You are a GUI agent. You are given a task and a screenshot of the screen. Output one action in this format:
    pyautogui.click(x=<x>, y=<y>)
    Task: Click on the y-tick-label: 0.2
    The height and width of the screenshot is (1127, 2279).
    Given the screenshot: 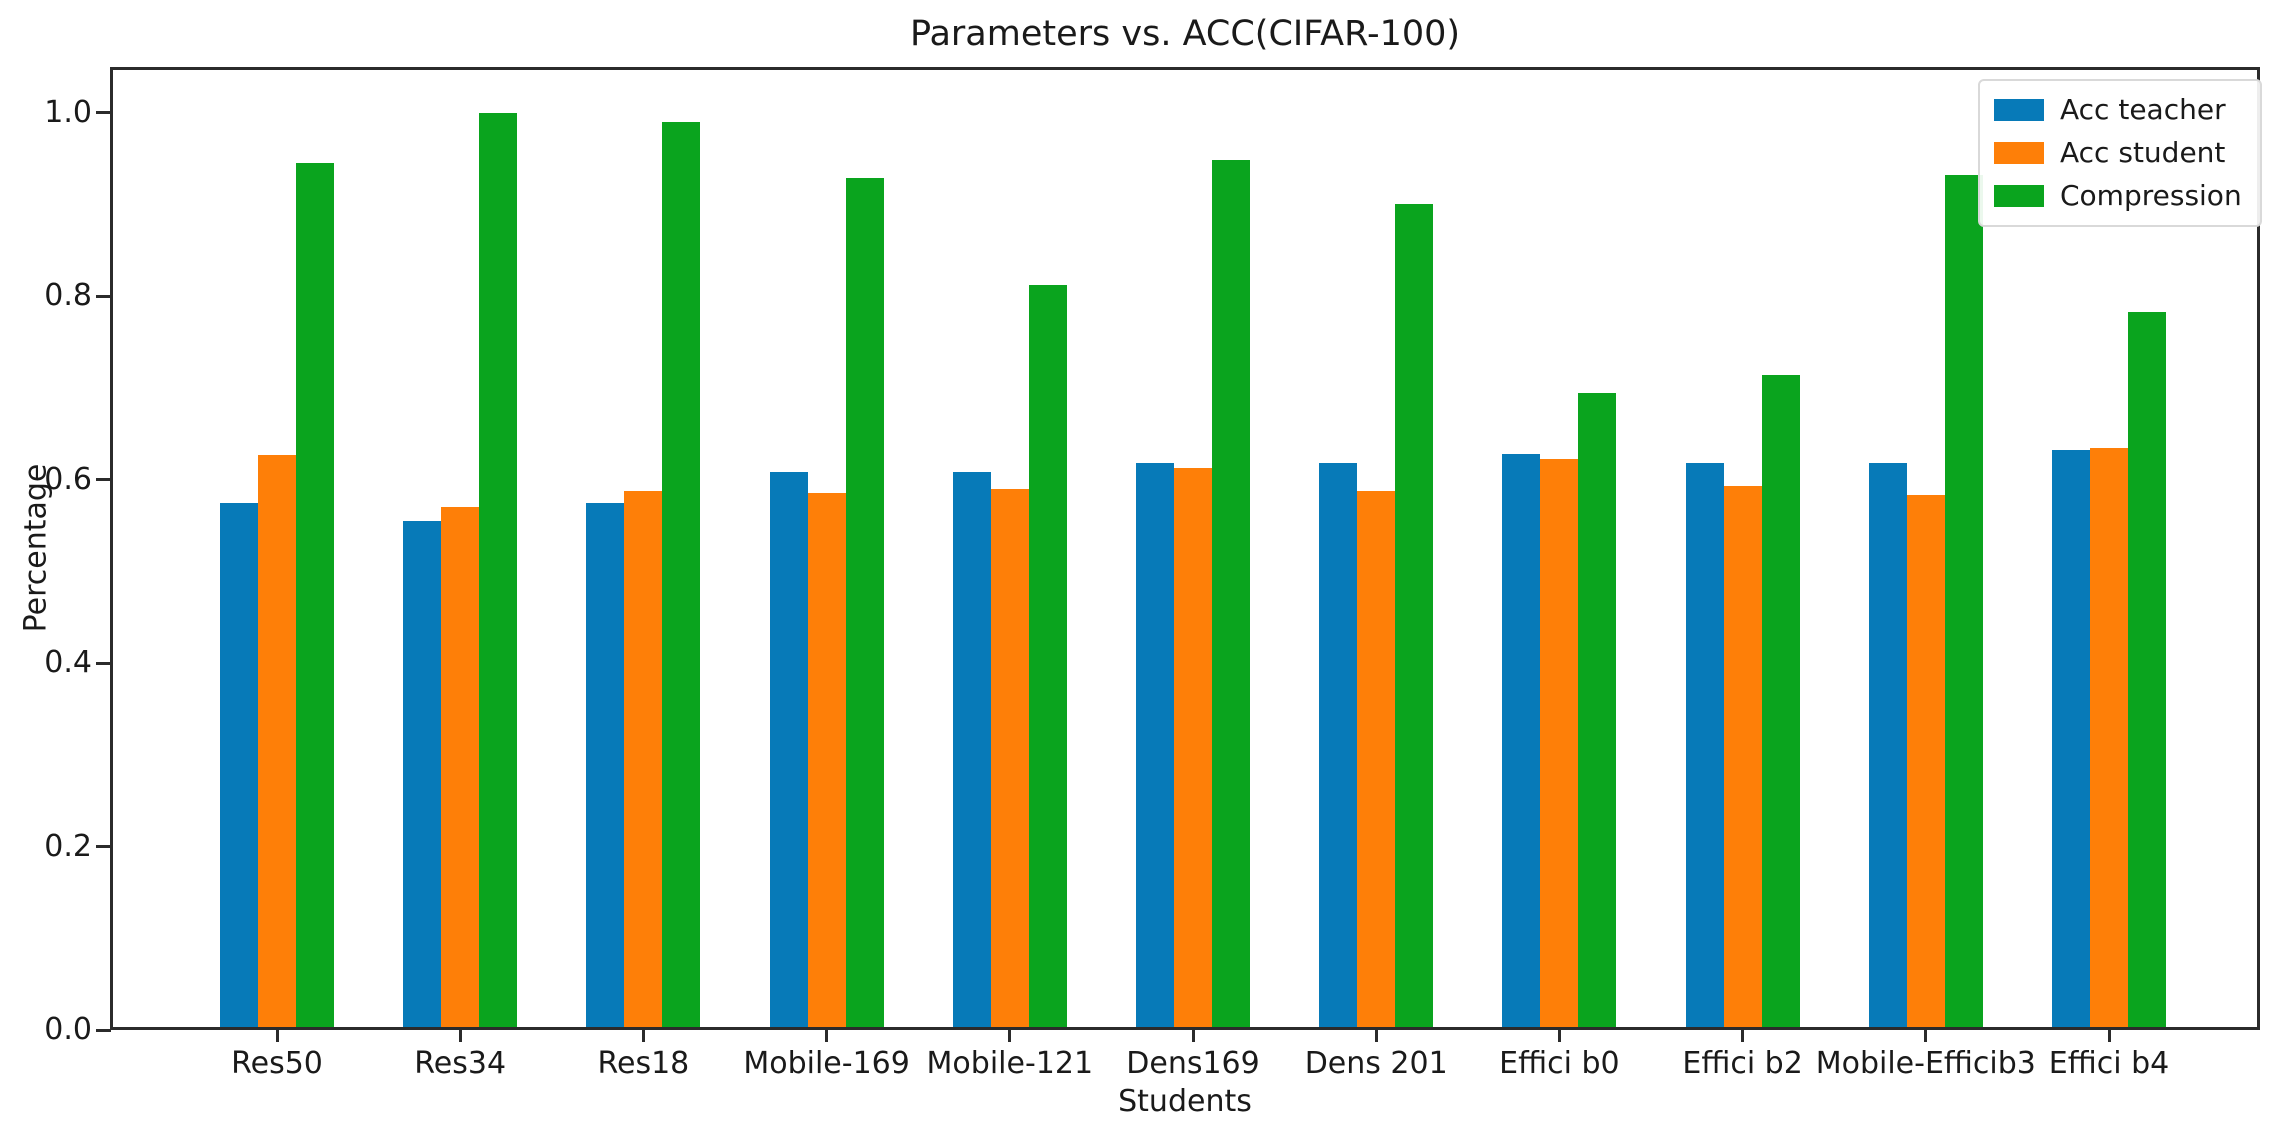 What is the action you would take?
    pyautogui.click(x=68, y=846)
    